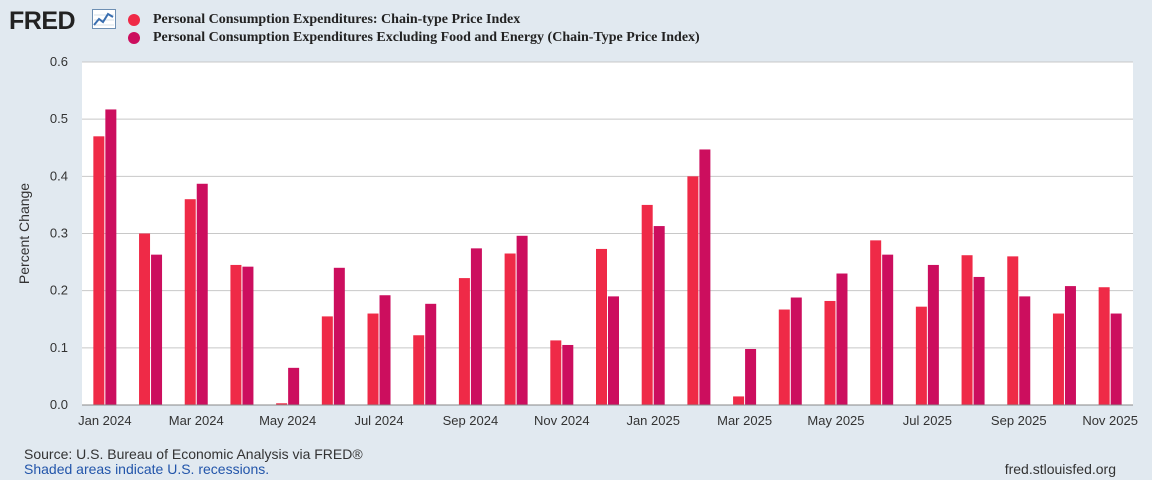 The height and width of the screenshot is (480, 1152). Describe the element at coordinates (476, 326) in the screenshot. I see `bar-series-2-sep-2024` at that location.